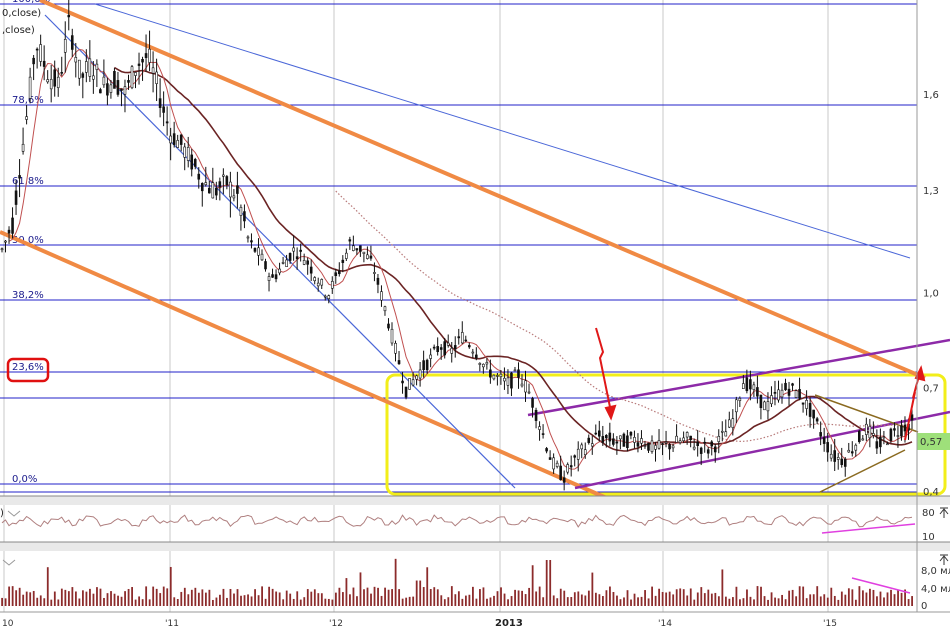  Describe the element at coordinates (336, 624) in the screenshot. I see `x-tick-label: '12` at that location.